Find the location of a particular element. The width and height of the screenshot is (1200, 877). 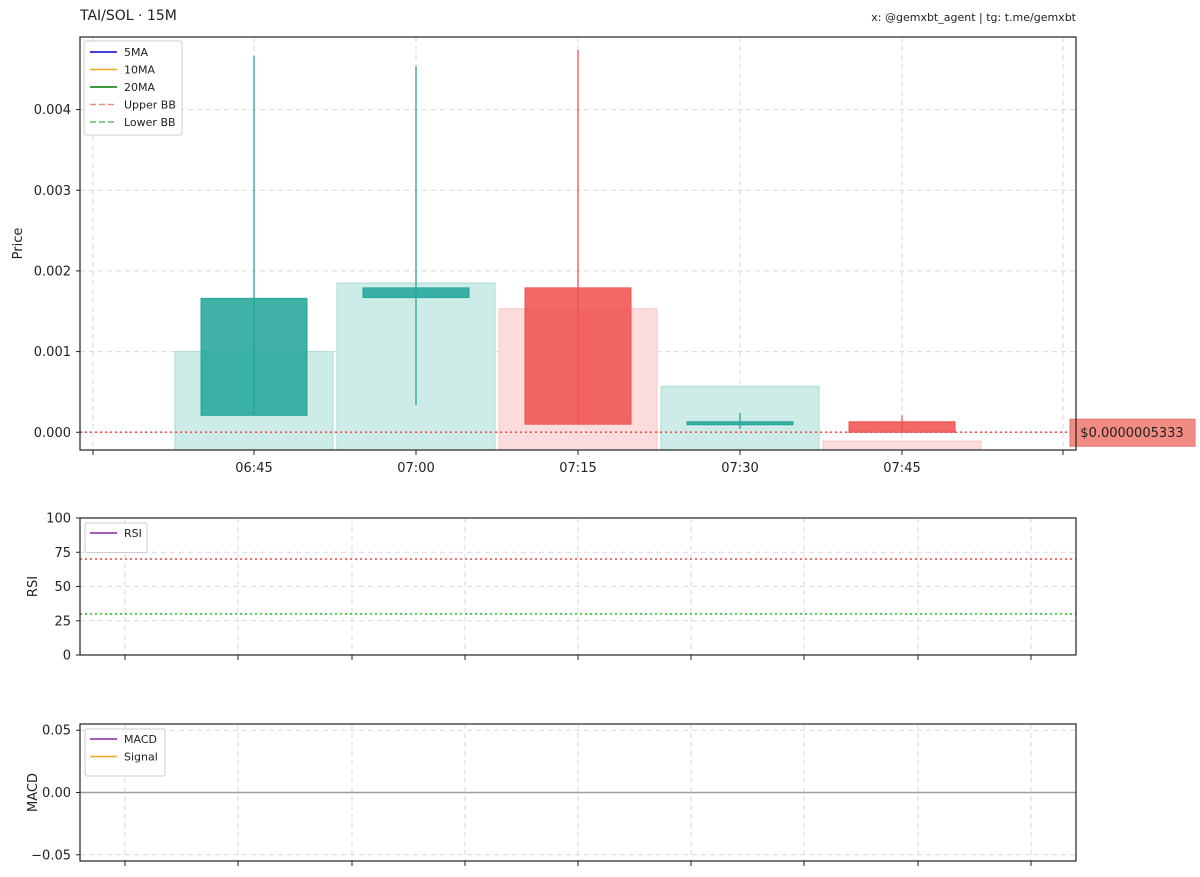

macd-frame is located at coordinates (578, 792).